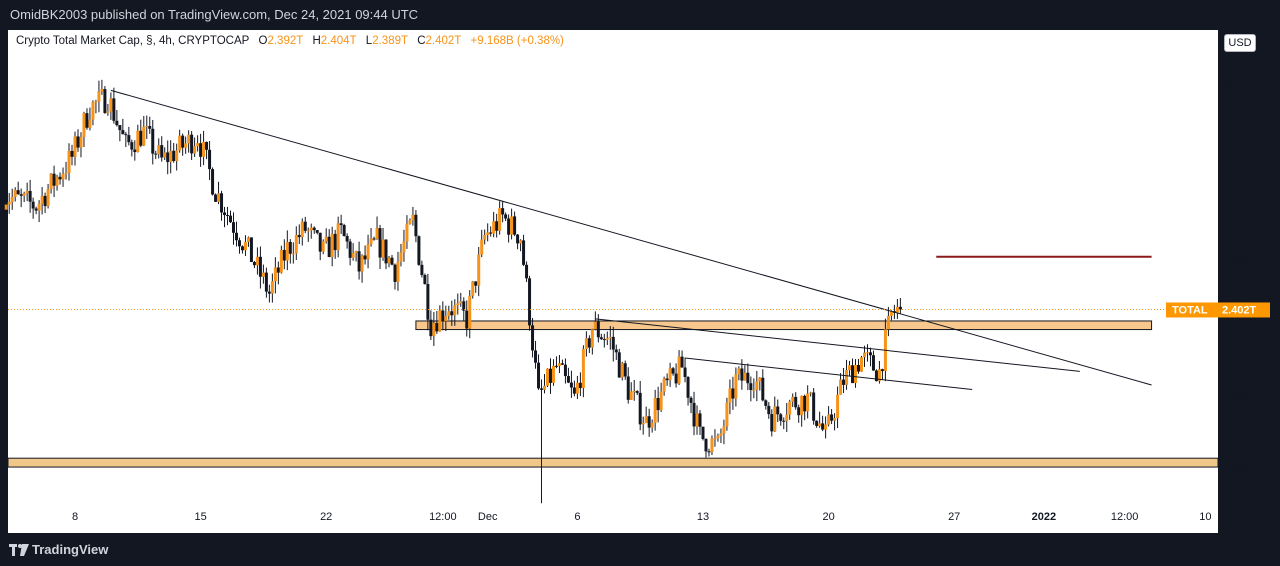  I want to click on trendline-channel-top, so click(837, 345).